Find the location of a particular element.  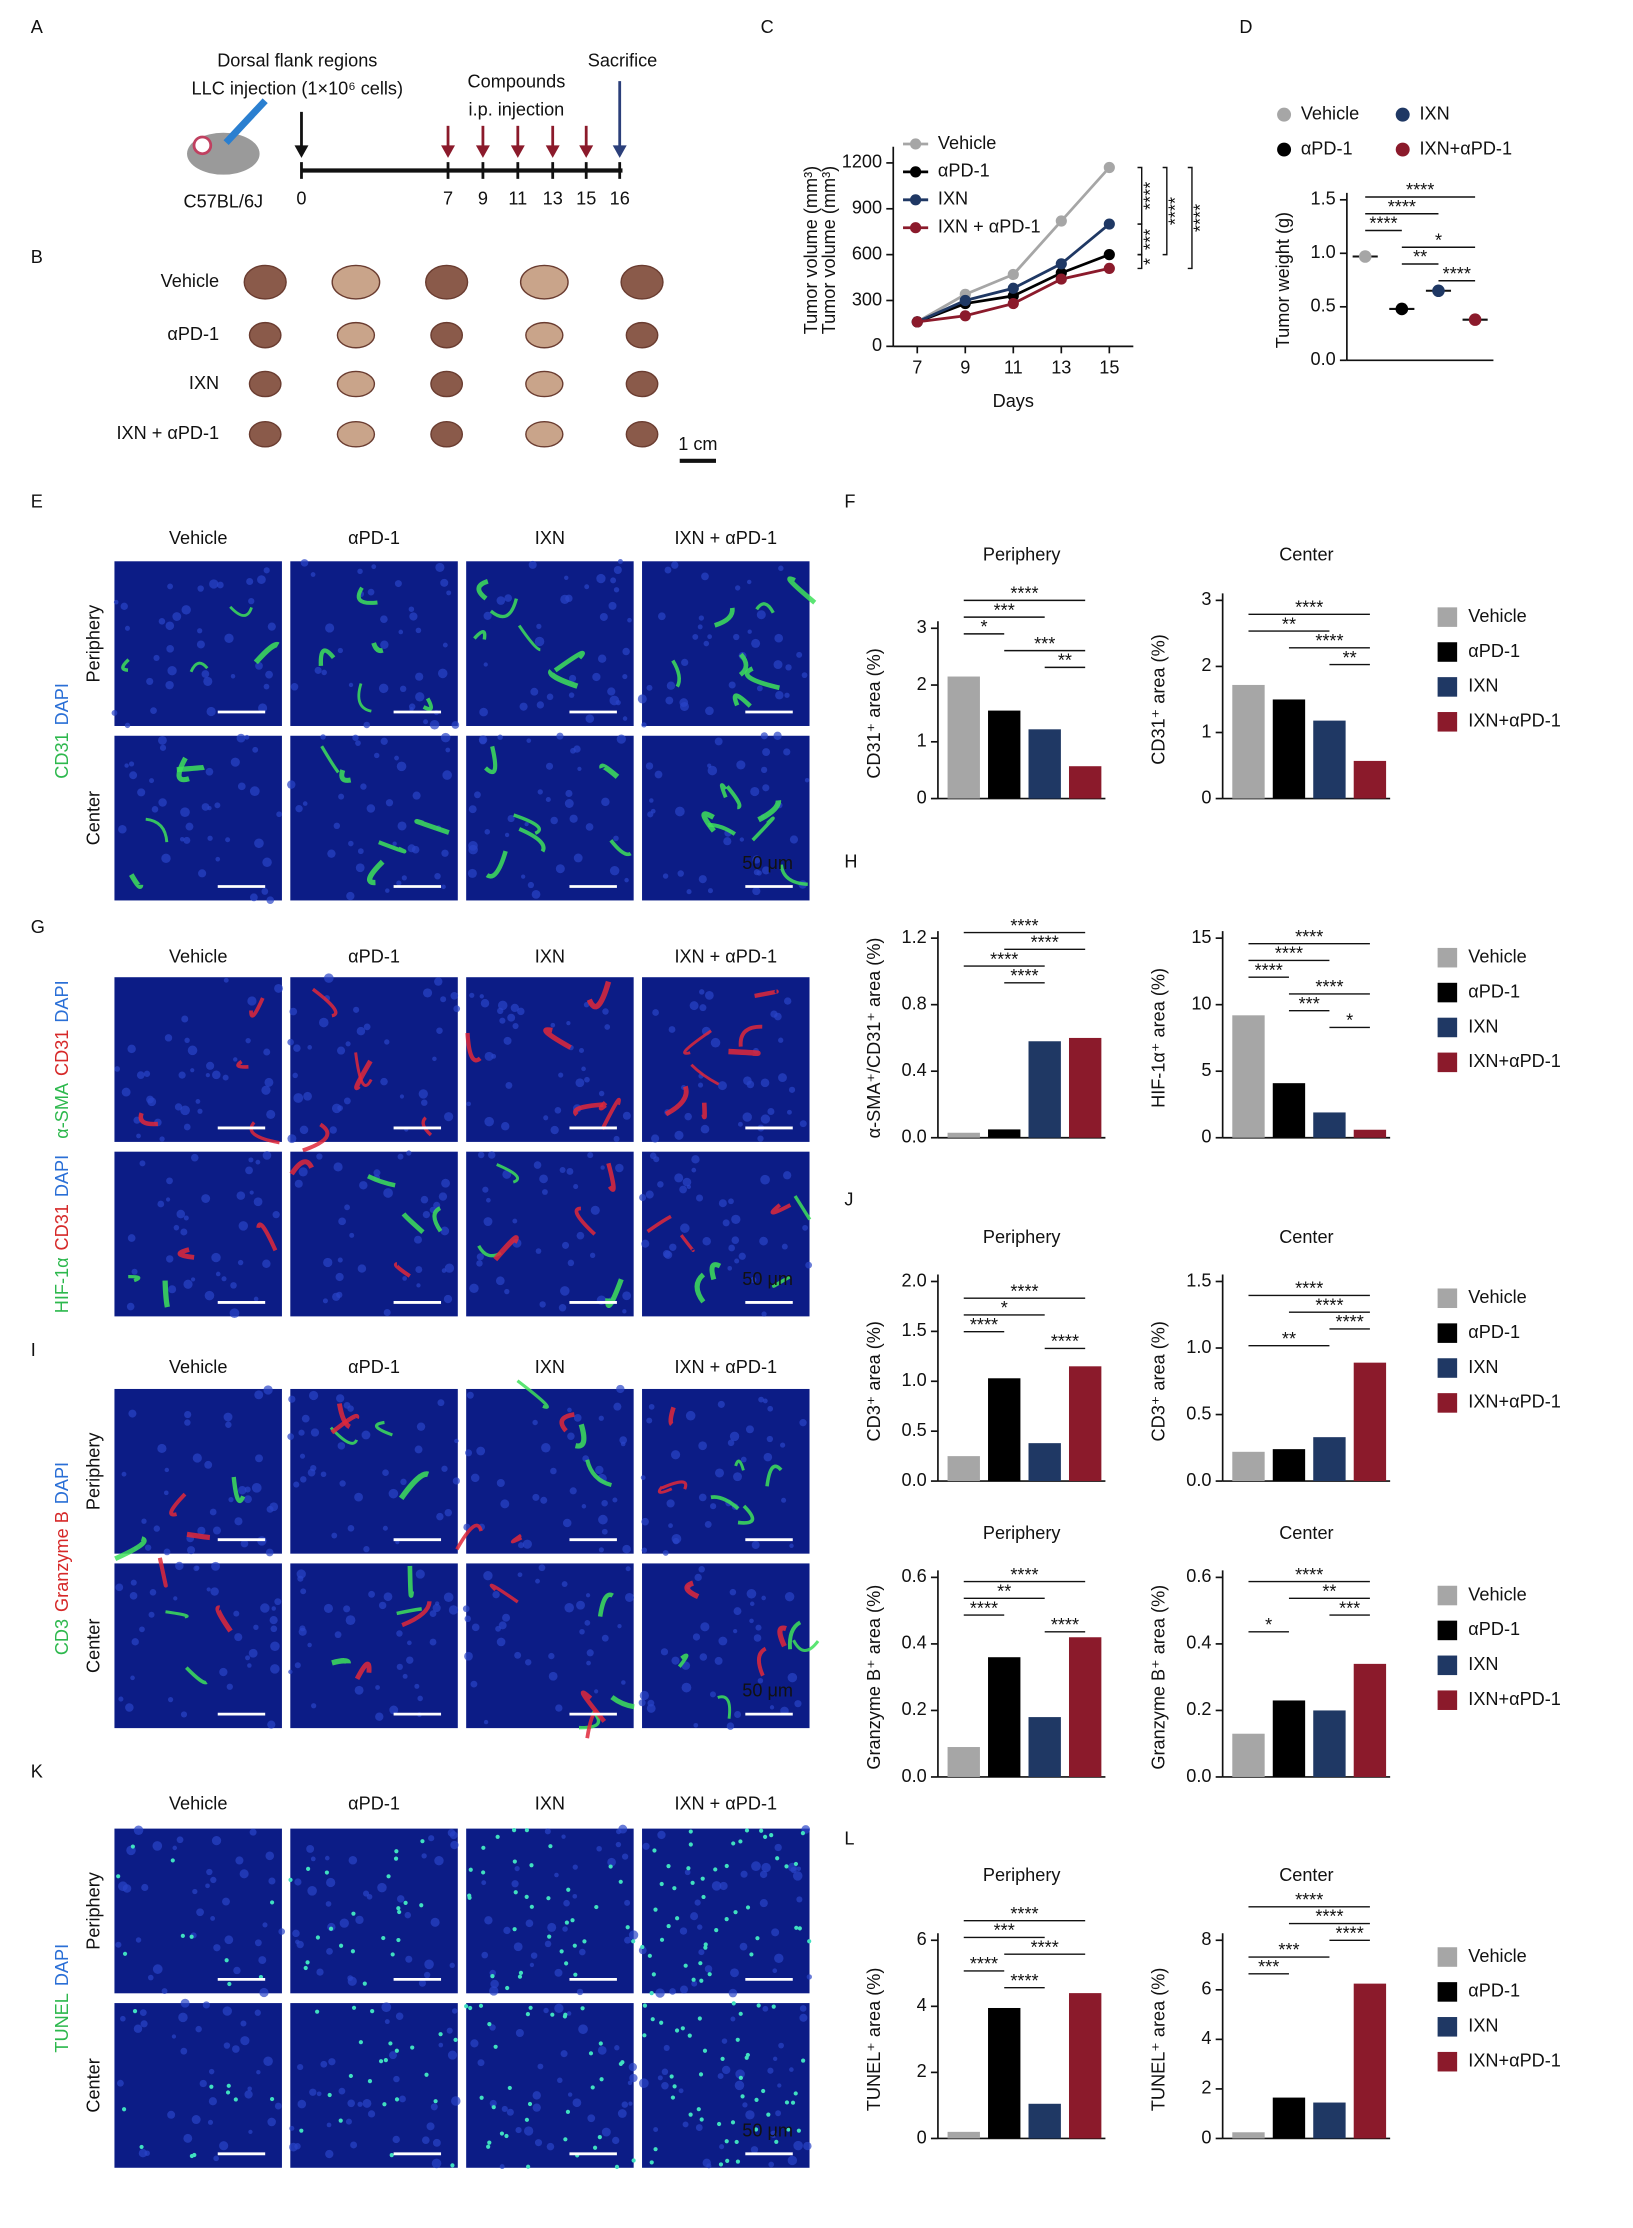

scale-label: 1 cm is located at coordinates (697, 444).